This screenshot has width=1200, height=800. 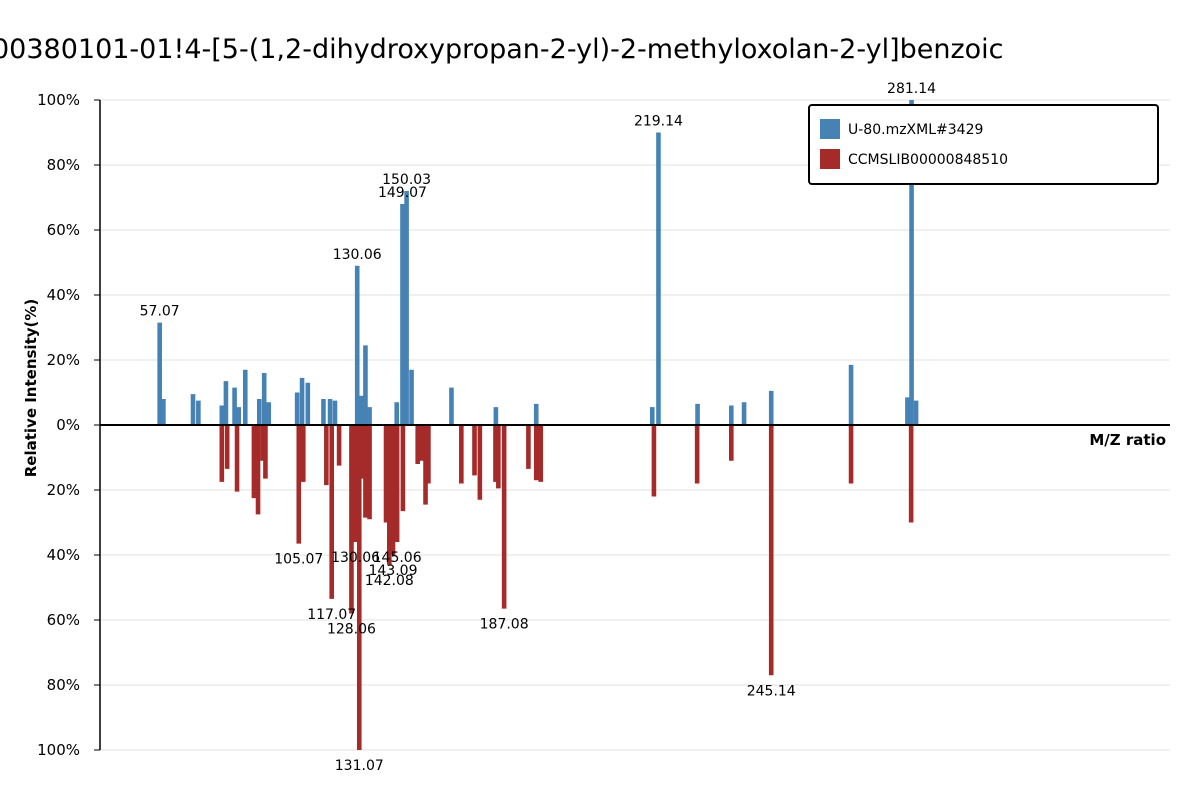 I want to click on query-peak-label: 149.07, so click(x=402, y=193).